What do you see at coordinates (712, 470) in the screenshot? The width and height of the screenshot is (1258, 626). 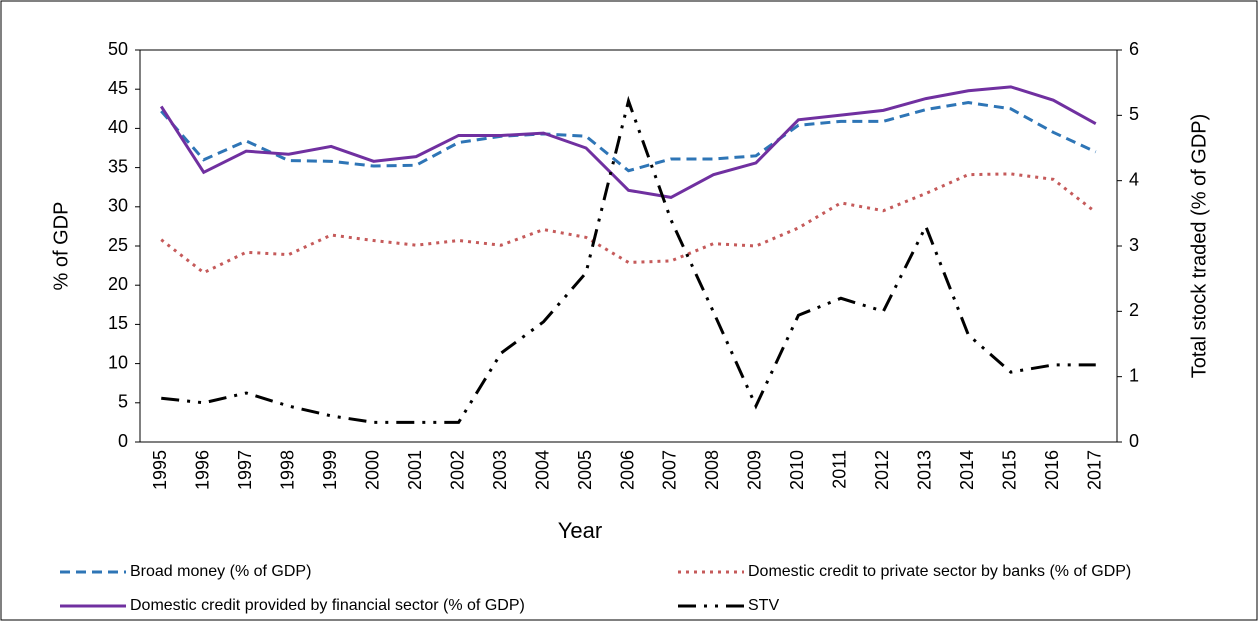 I see `x-tick-label: 2008` at bounding box center [712, 470].